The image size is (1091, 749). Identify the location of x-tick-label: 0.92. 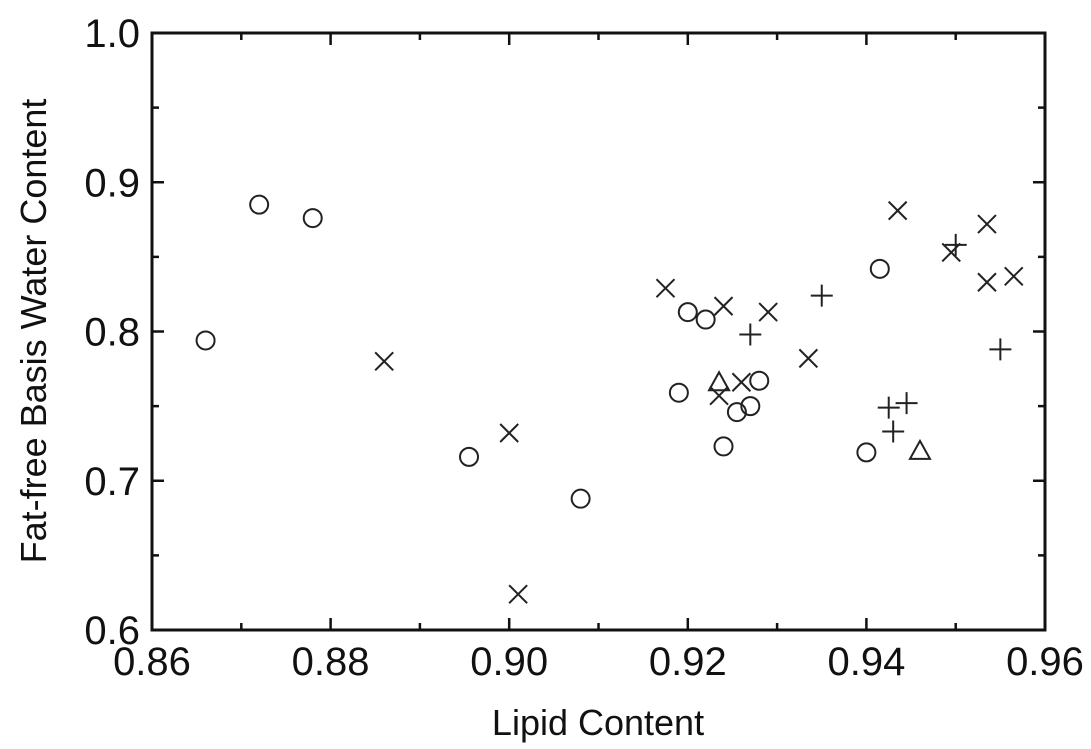
(688, 662).